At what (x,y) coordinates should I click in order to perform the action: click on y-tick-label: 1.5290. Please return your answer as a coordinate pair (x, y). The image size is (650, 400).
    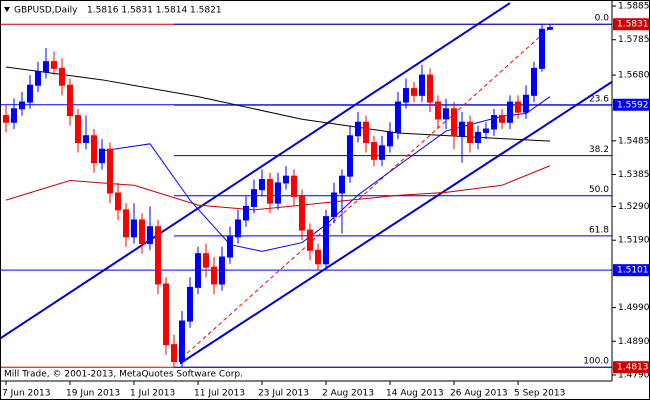
    Looking at the image, I should click on (634, 207).